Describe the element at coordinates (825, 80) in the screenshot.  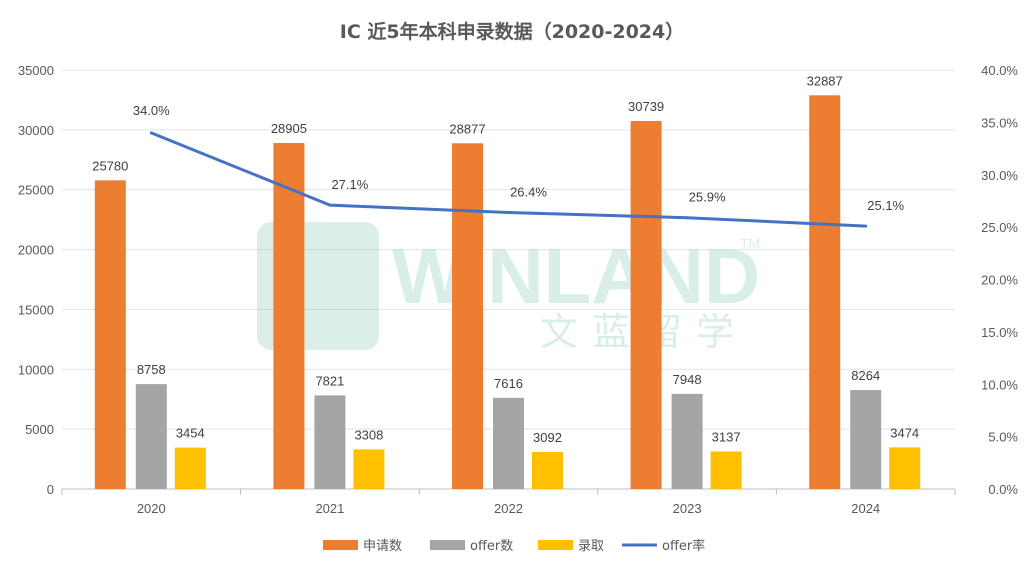
I see `bar-data-label: 32887` at that location.